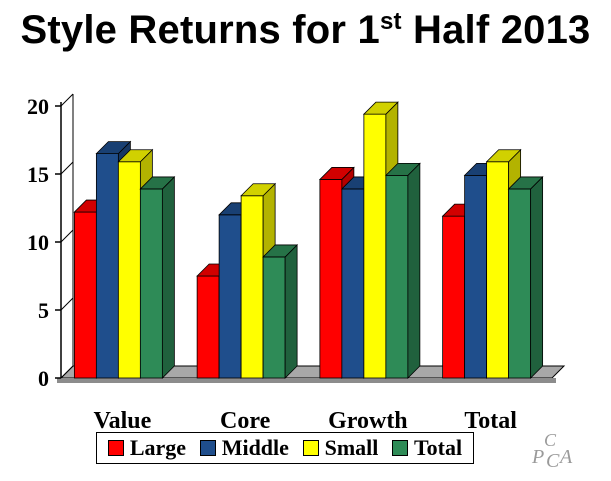  Describe the element at coordinates (351, 447) in the screenshot. I see `legend-label-small: Small` at that location.